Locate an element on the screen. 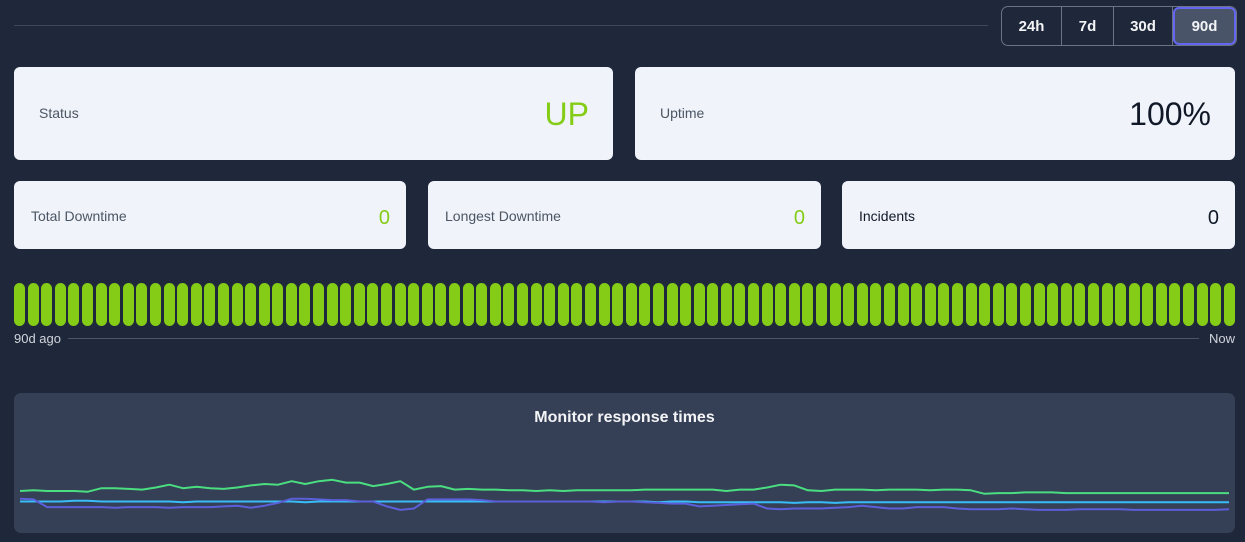 Image resolution: width=1245 pixels, height=542 pixels. range-button-24h: 24h is located at coordinates (1032, 26).